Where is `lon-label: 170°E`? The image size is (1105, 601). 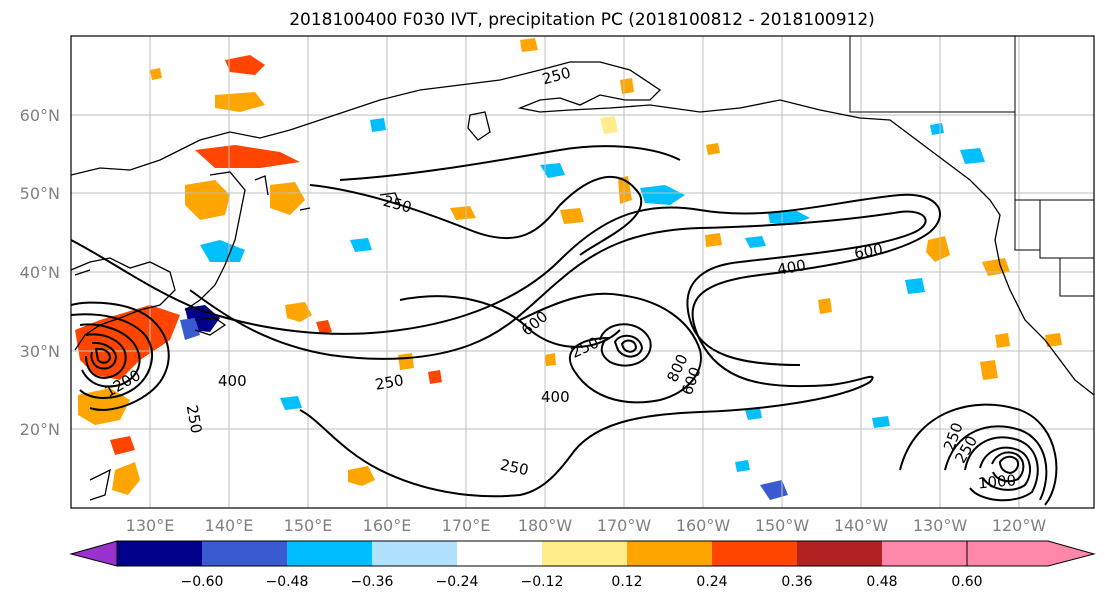 lon-label: 170°E is located at coordinates (466, 525).